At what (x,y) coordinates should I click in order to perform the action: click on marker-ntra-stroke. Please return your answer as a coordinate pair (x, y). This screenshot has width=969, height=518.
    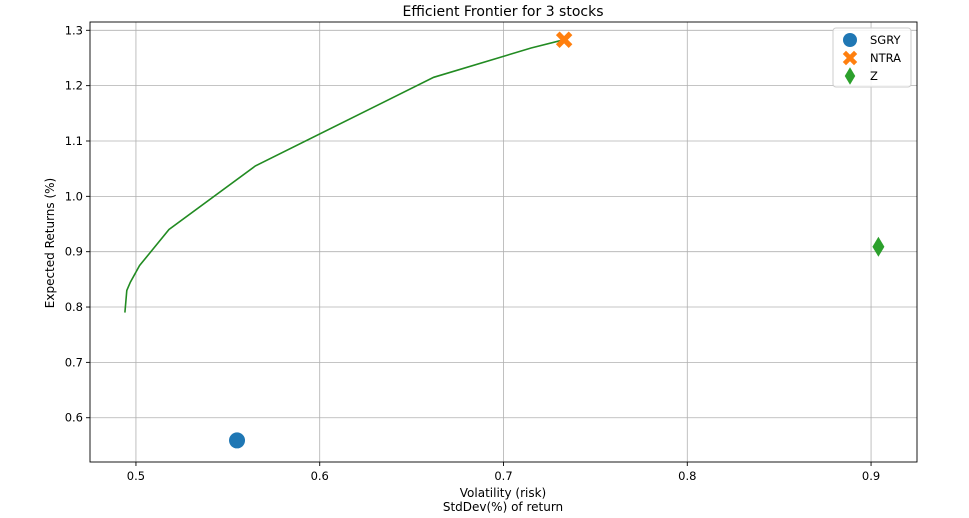
    Looking at the image, I should click on (564, 39).